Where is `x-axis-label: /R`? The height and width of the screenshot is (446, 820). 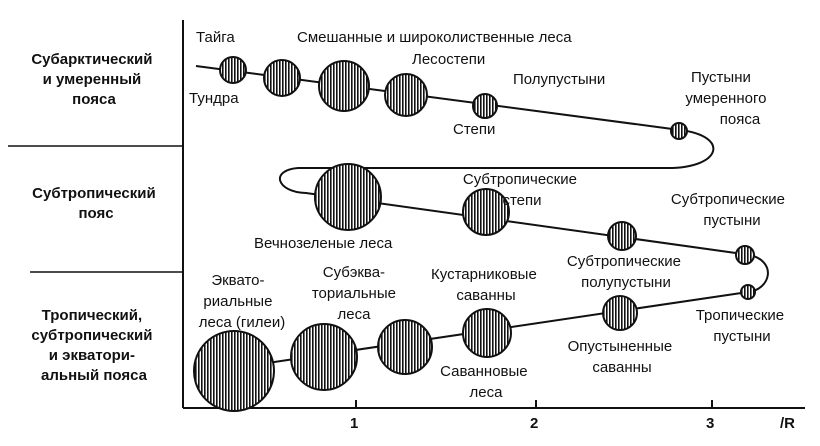
x-axis-label: /R is located at coordinates (787, 423).